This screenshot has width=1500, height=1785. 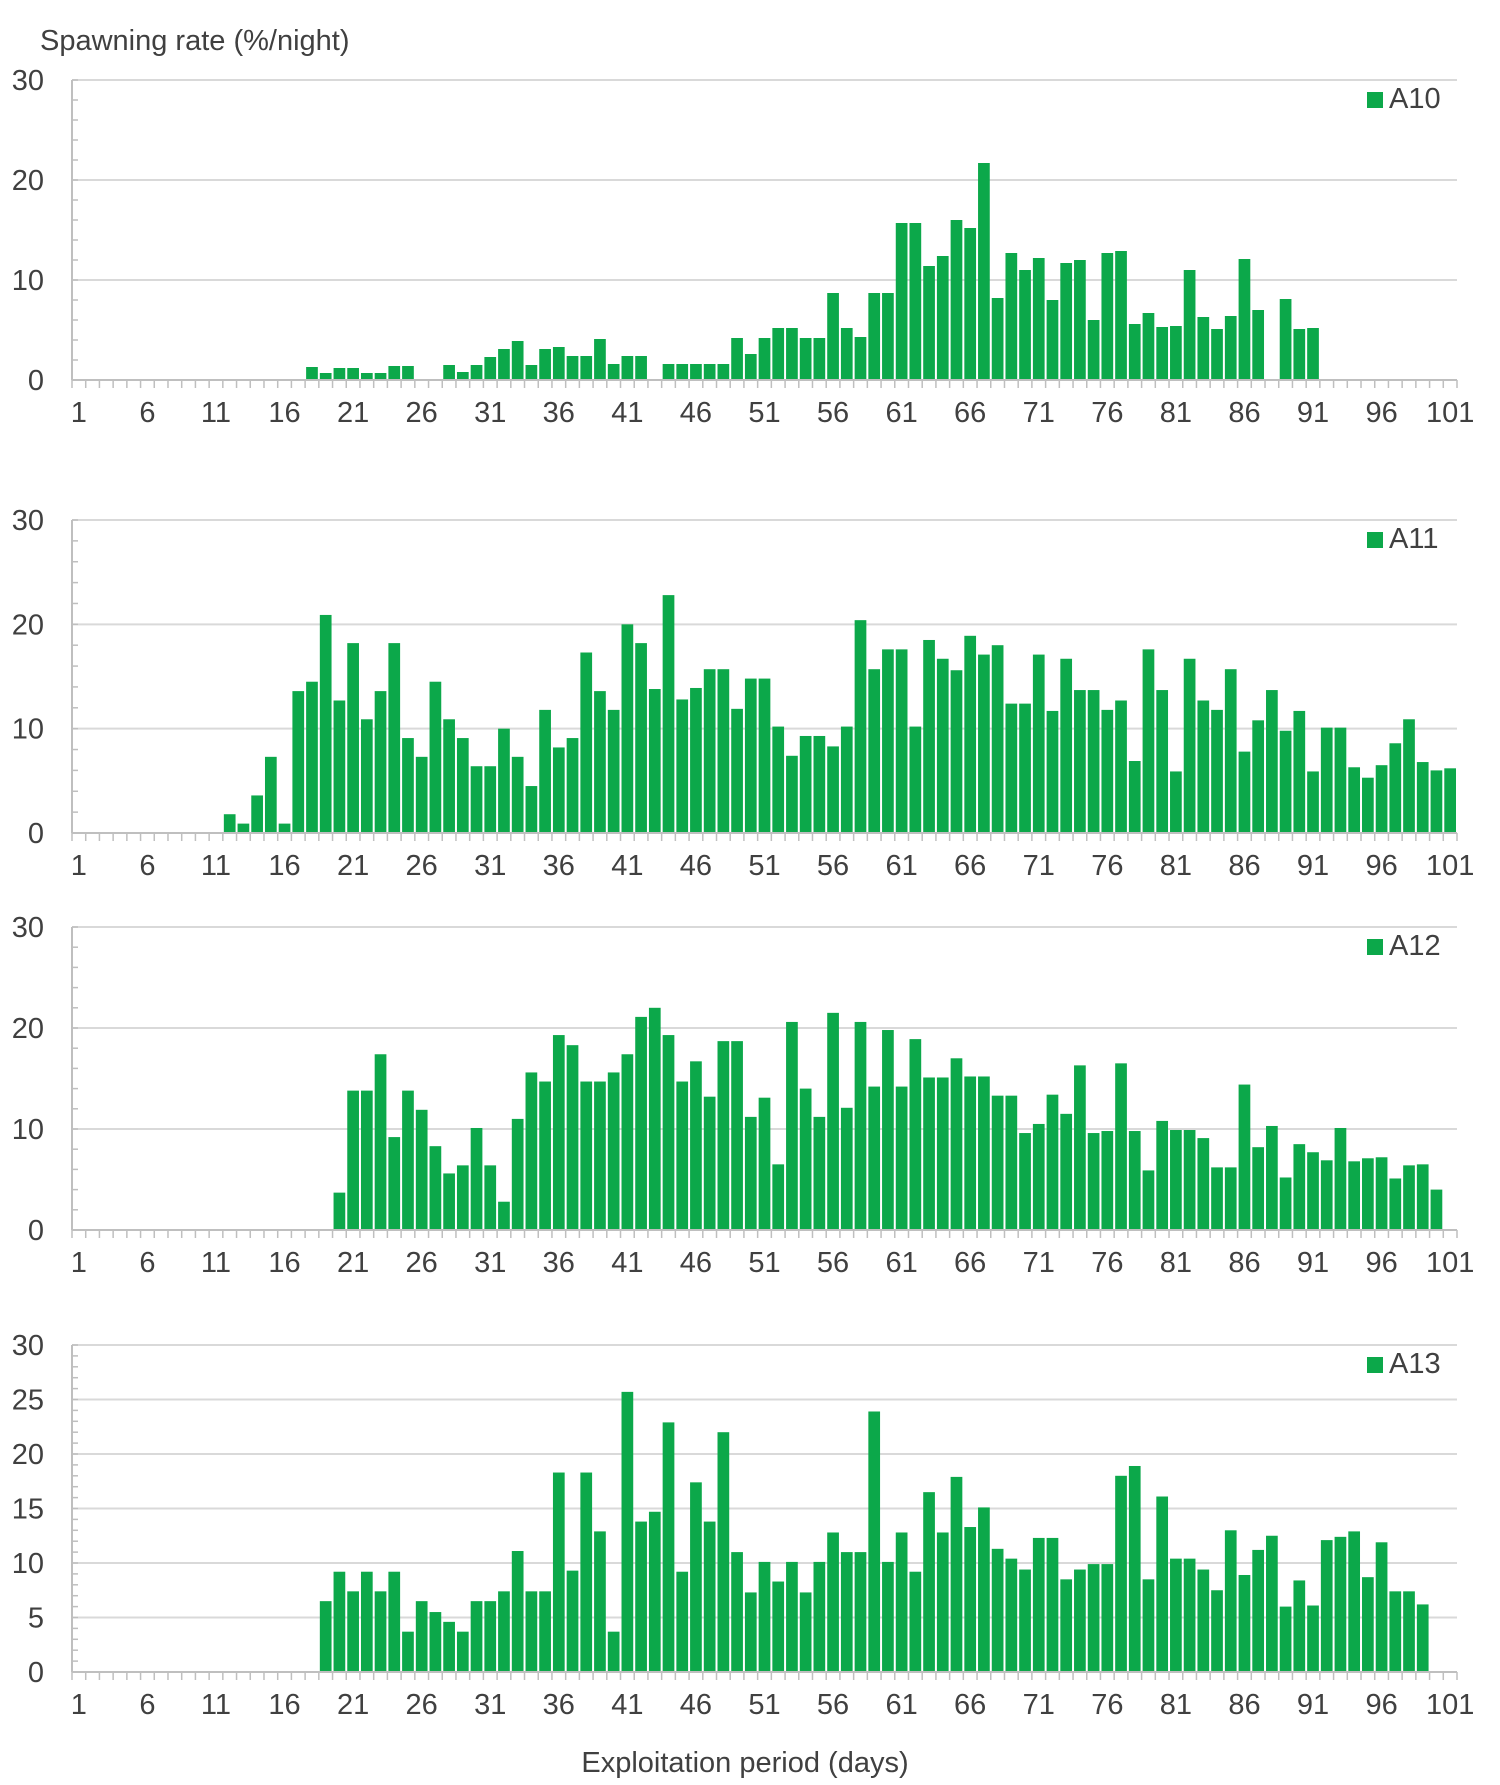 I want to click on y-tick-label: 0, so click(x=36, y=1231).